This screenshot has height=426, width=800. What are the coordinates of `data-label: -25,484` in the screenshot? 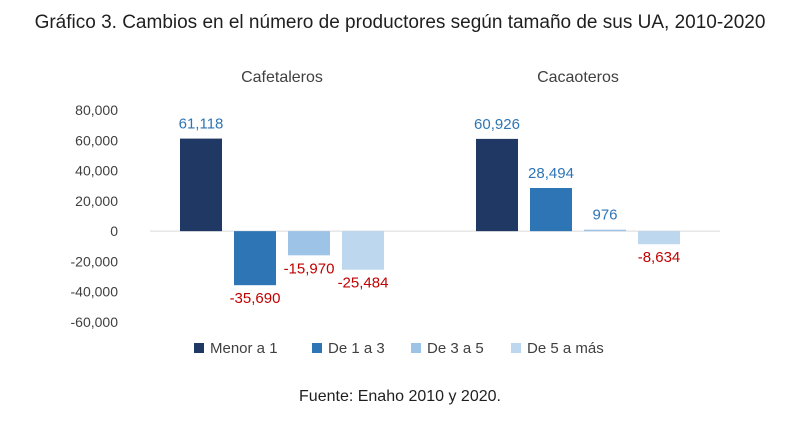 It's located at (363, 283).